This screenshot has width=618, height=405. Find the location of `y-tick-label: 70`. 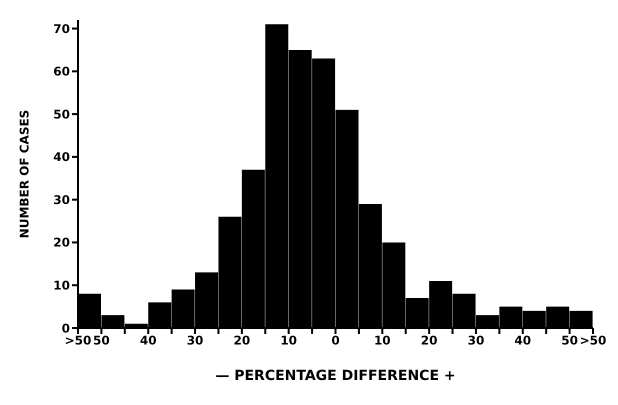

y-tick-label: 70 is located at coordinates (61, 29).